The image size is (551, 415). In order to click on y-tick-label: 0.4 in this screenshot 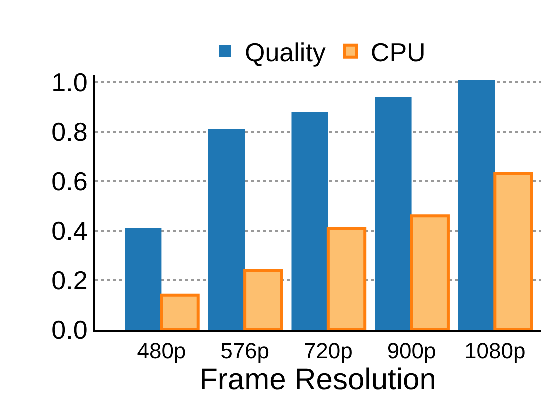, I will do `click(70, 231)`.